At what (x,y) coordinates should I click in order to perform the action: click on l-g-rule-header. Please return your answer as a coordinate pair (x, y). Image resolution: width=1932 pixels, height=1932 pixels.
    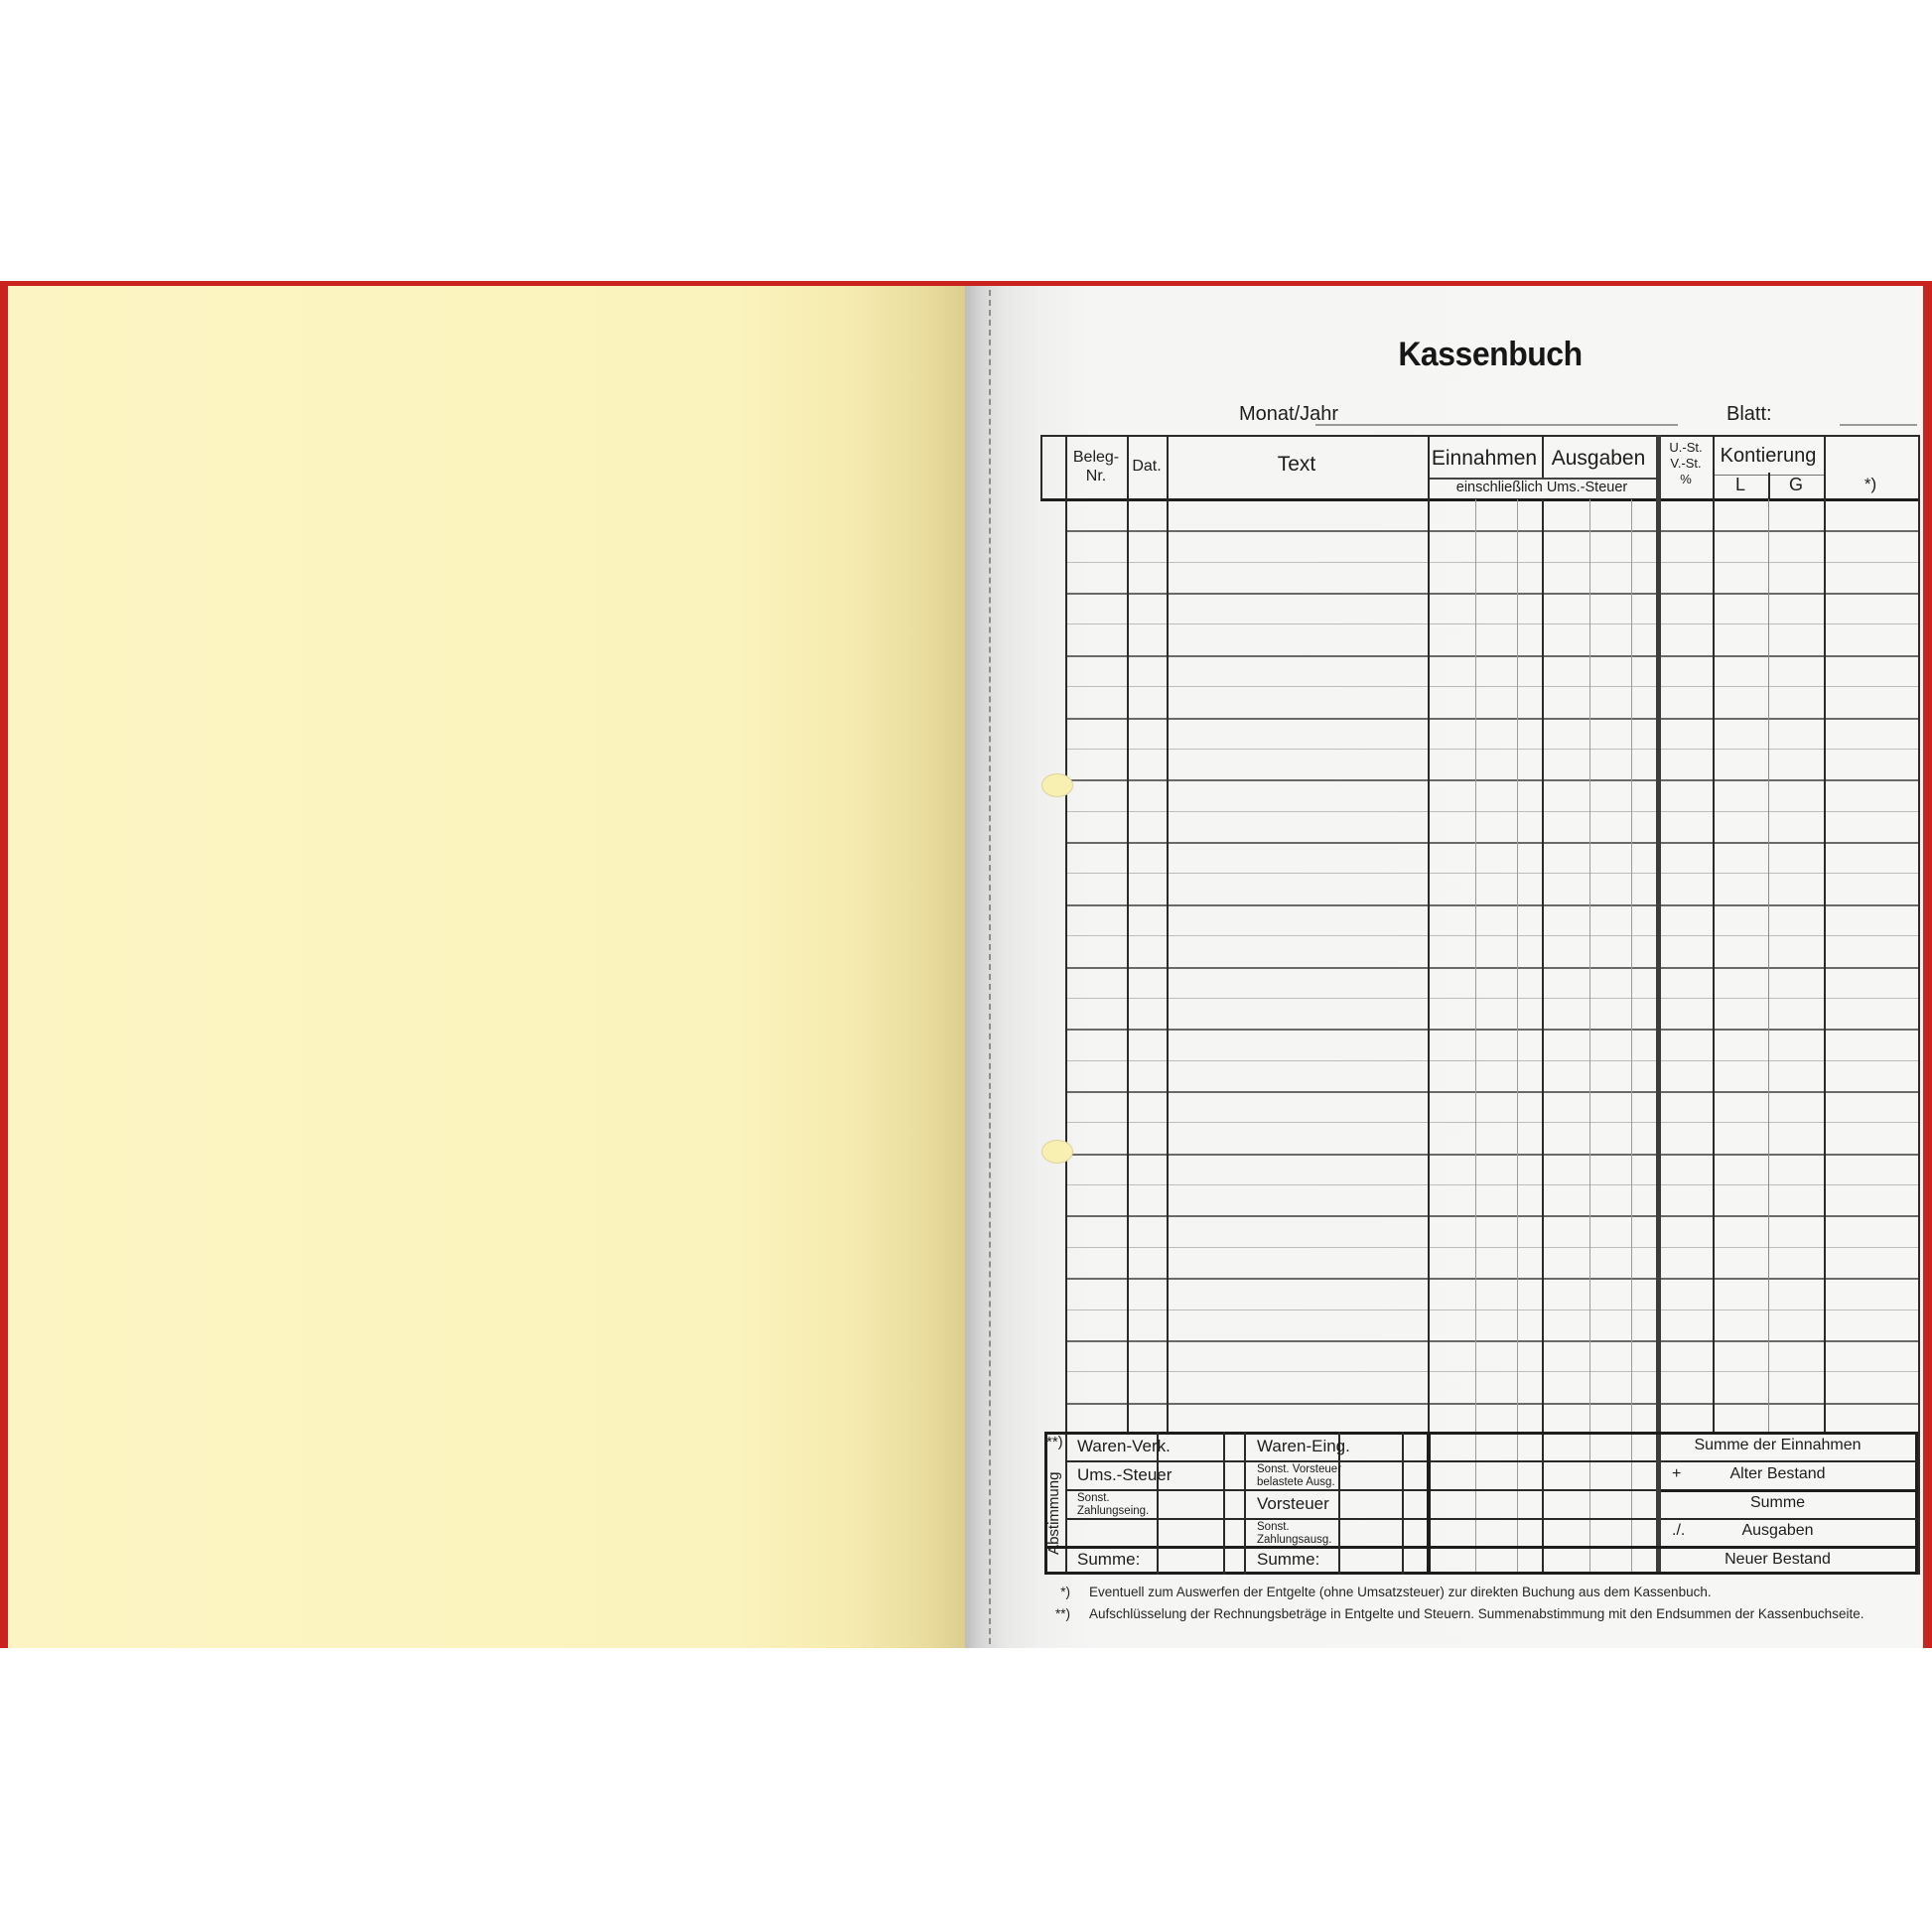
    Looking at the image, I should click on (1769, 486).